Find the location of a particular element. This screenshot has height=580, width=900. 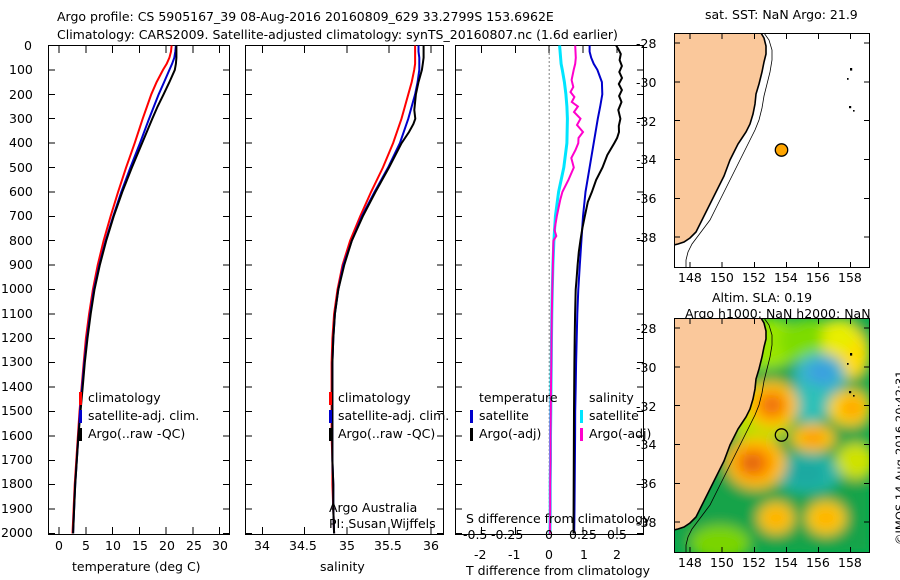

sla-field is located at coordinates (772, 435).